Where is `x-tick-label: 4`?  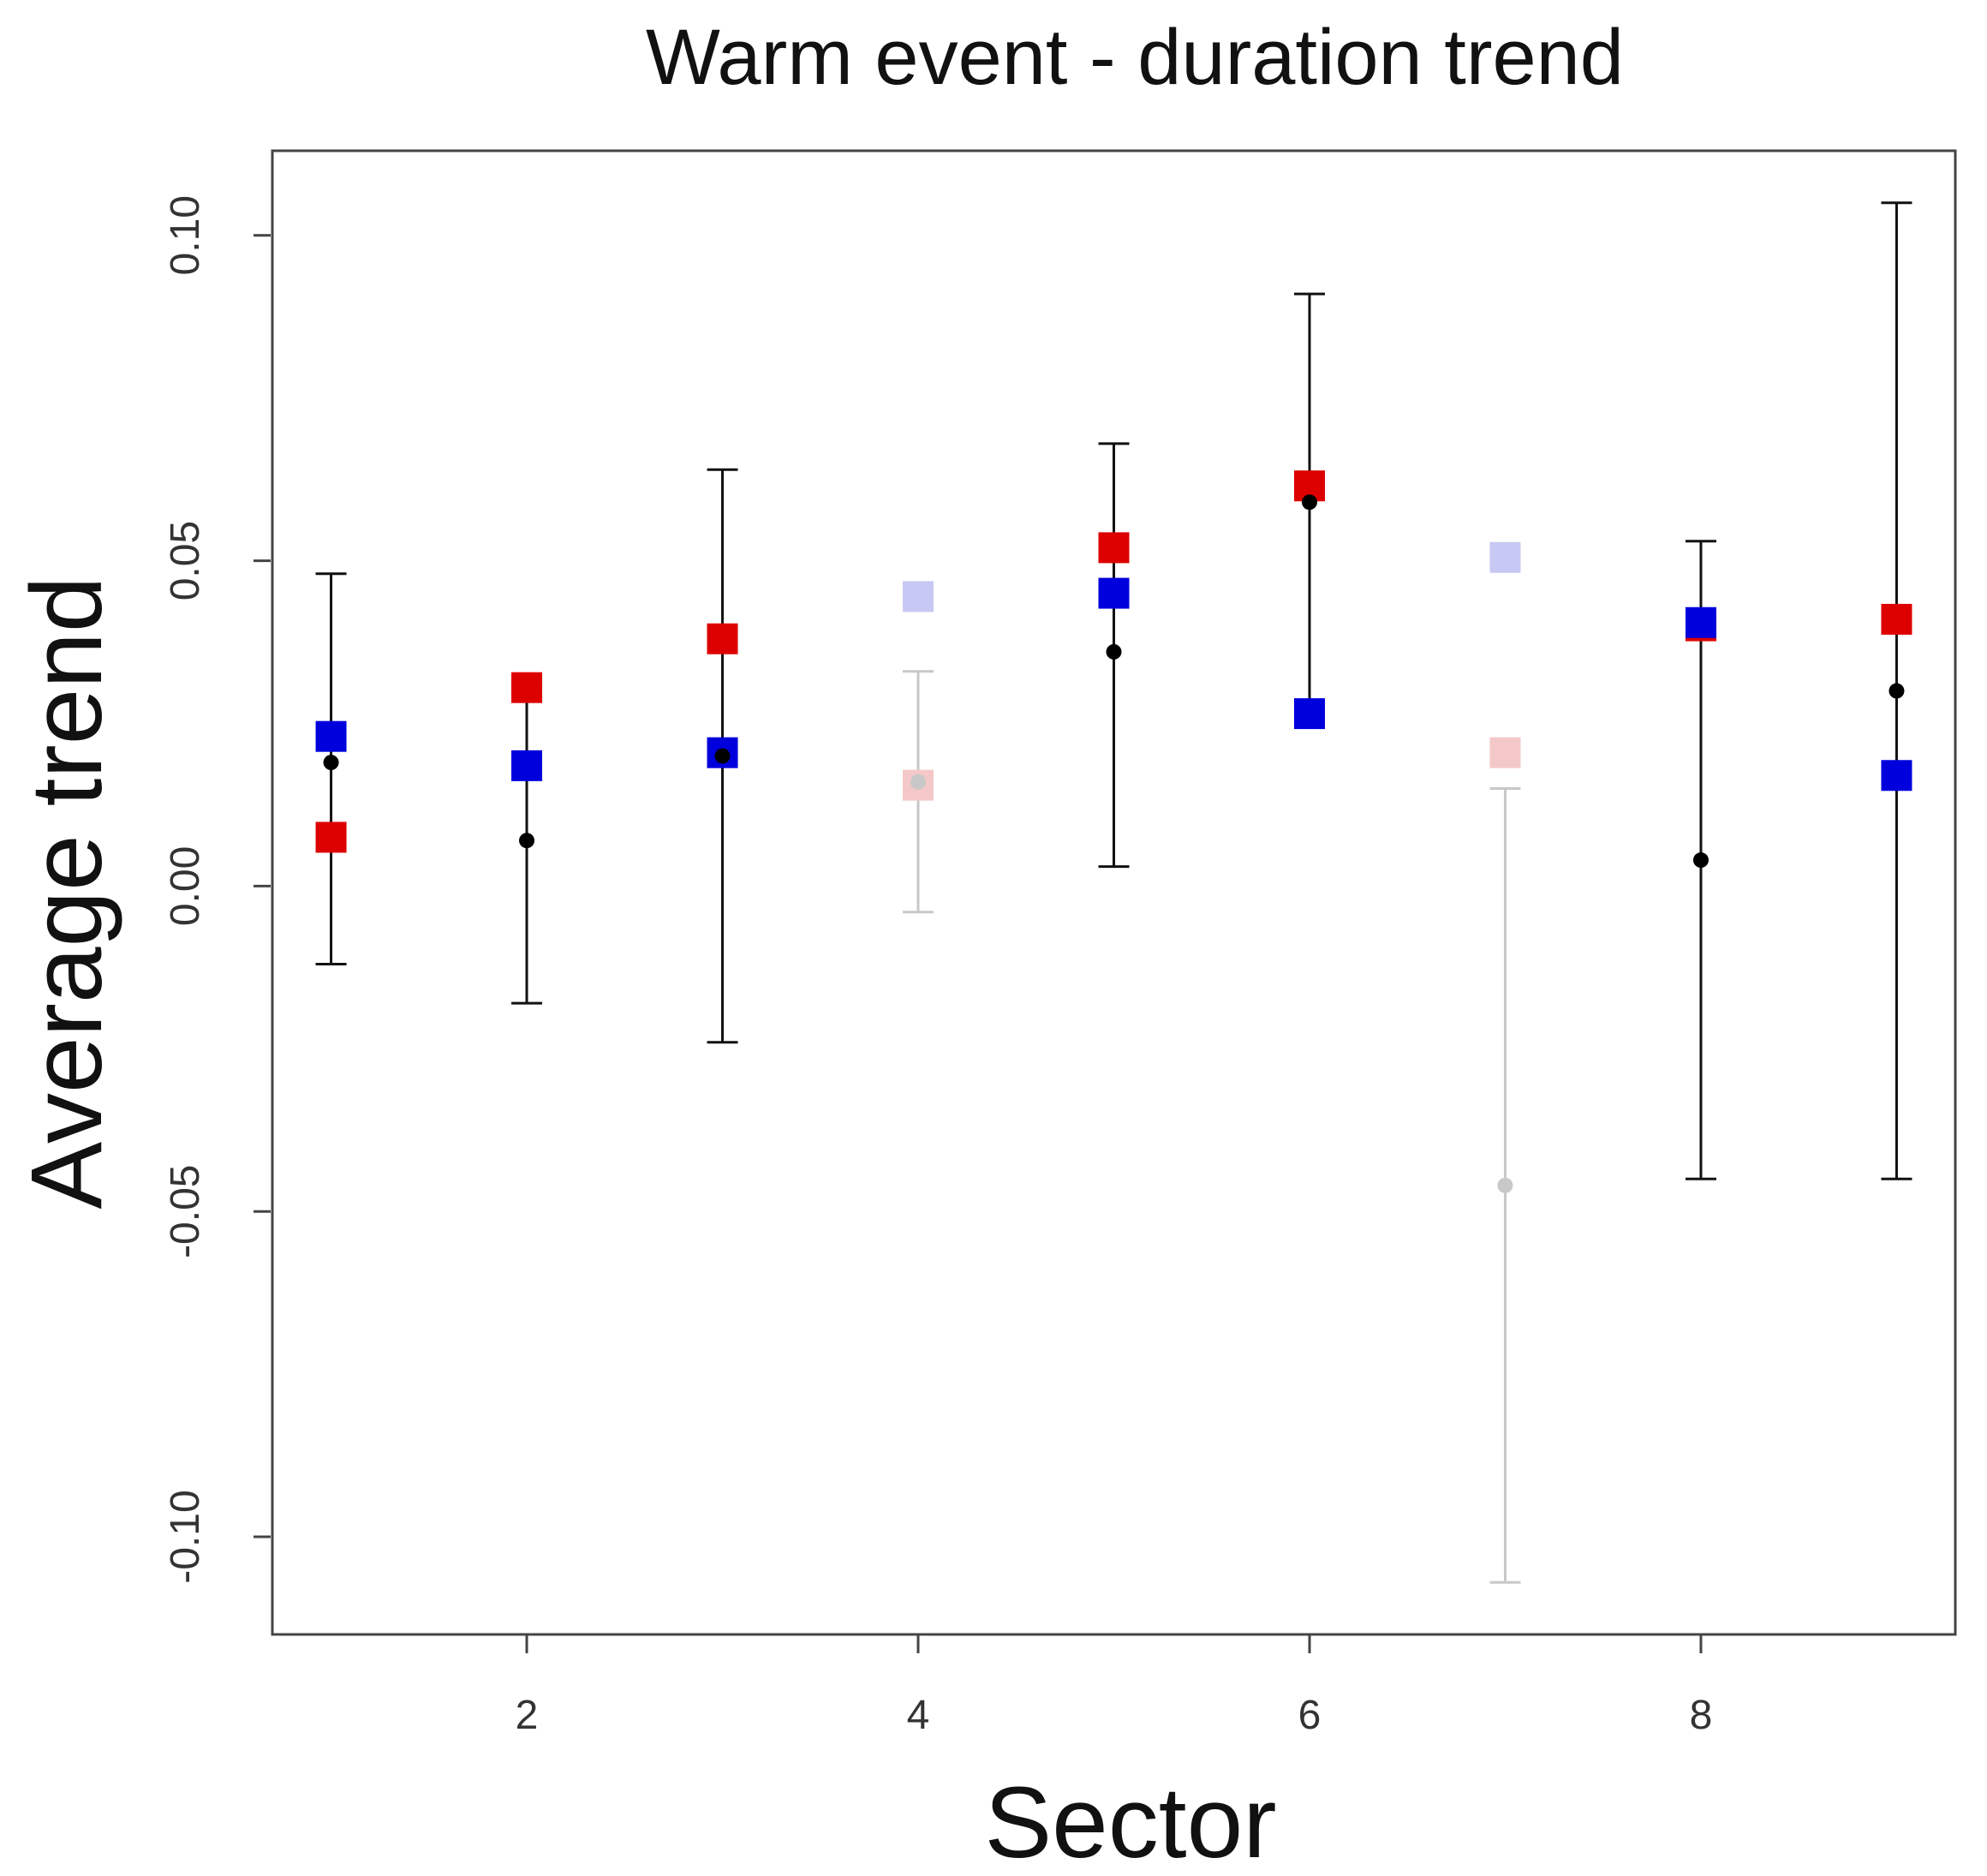 x-tick-label: 4 is located at coordinates (918, 1715).